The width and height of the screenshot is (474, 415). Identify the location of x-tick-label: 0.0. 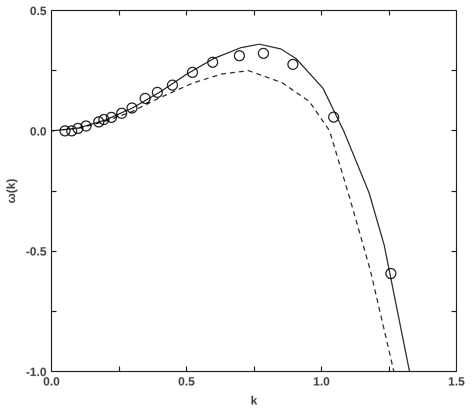
(51, 381).